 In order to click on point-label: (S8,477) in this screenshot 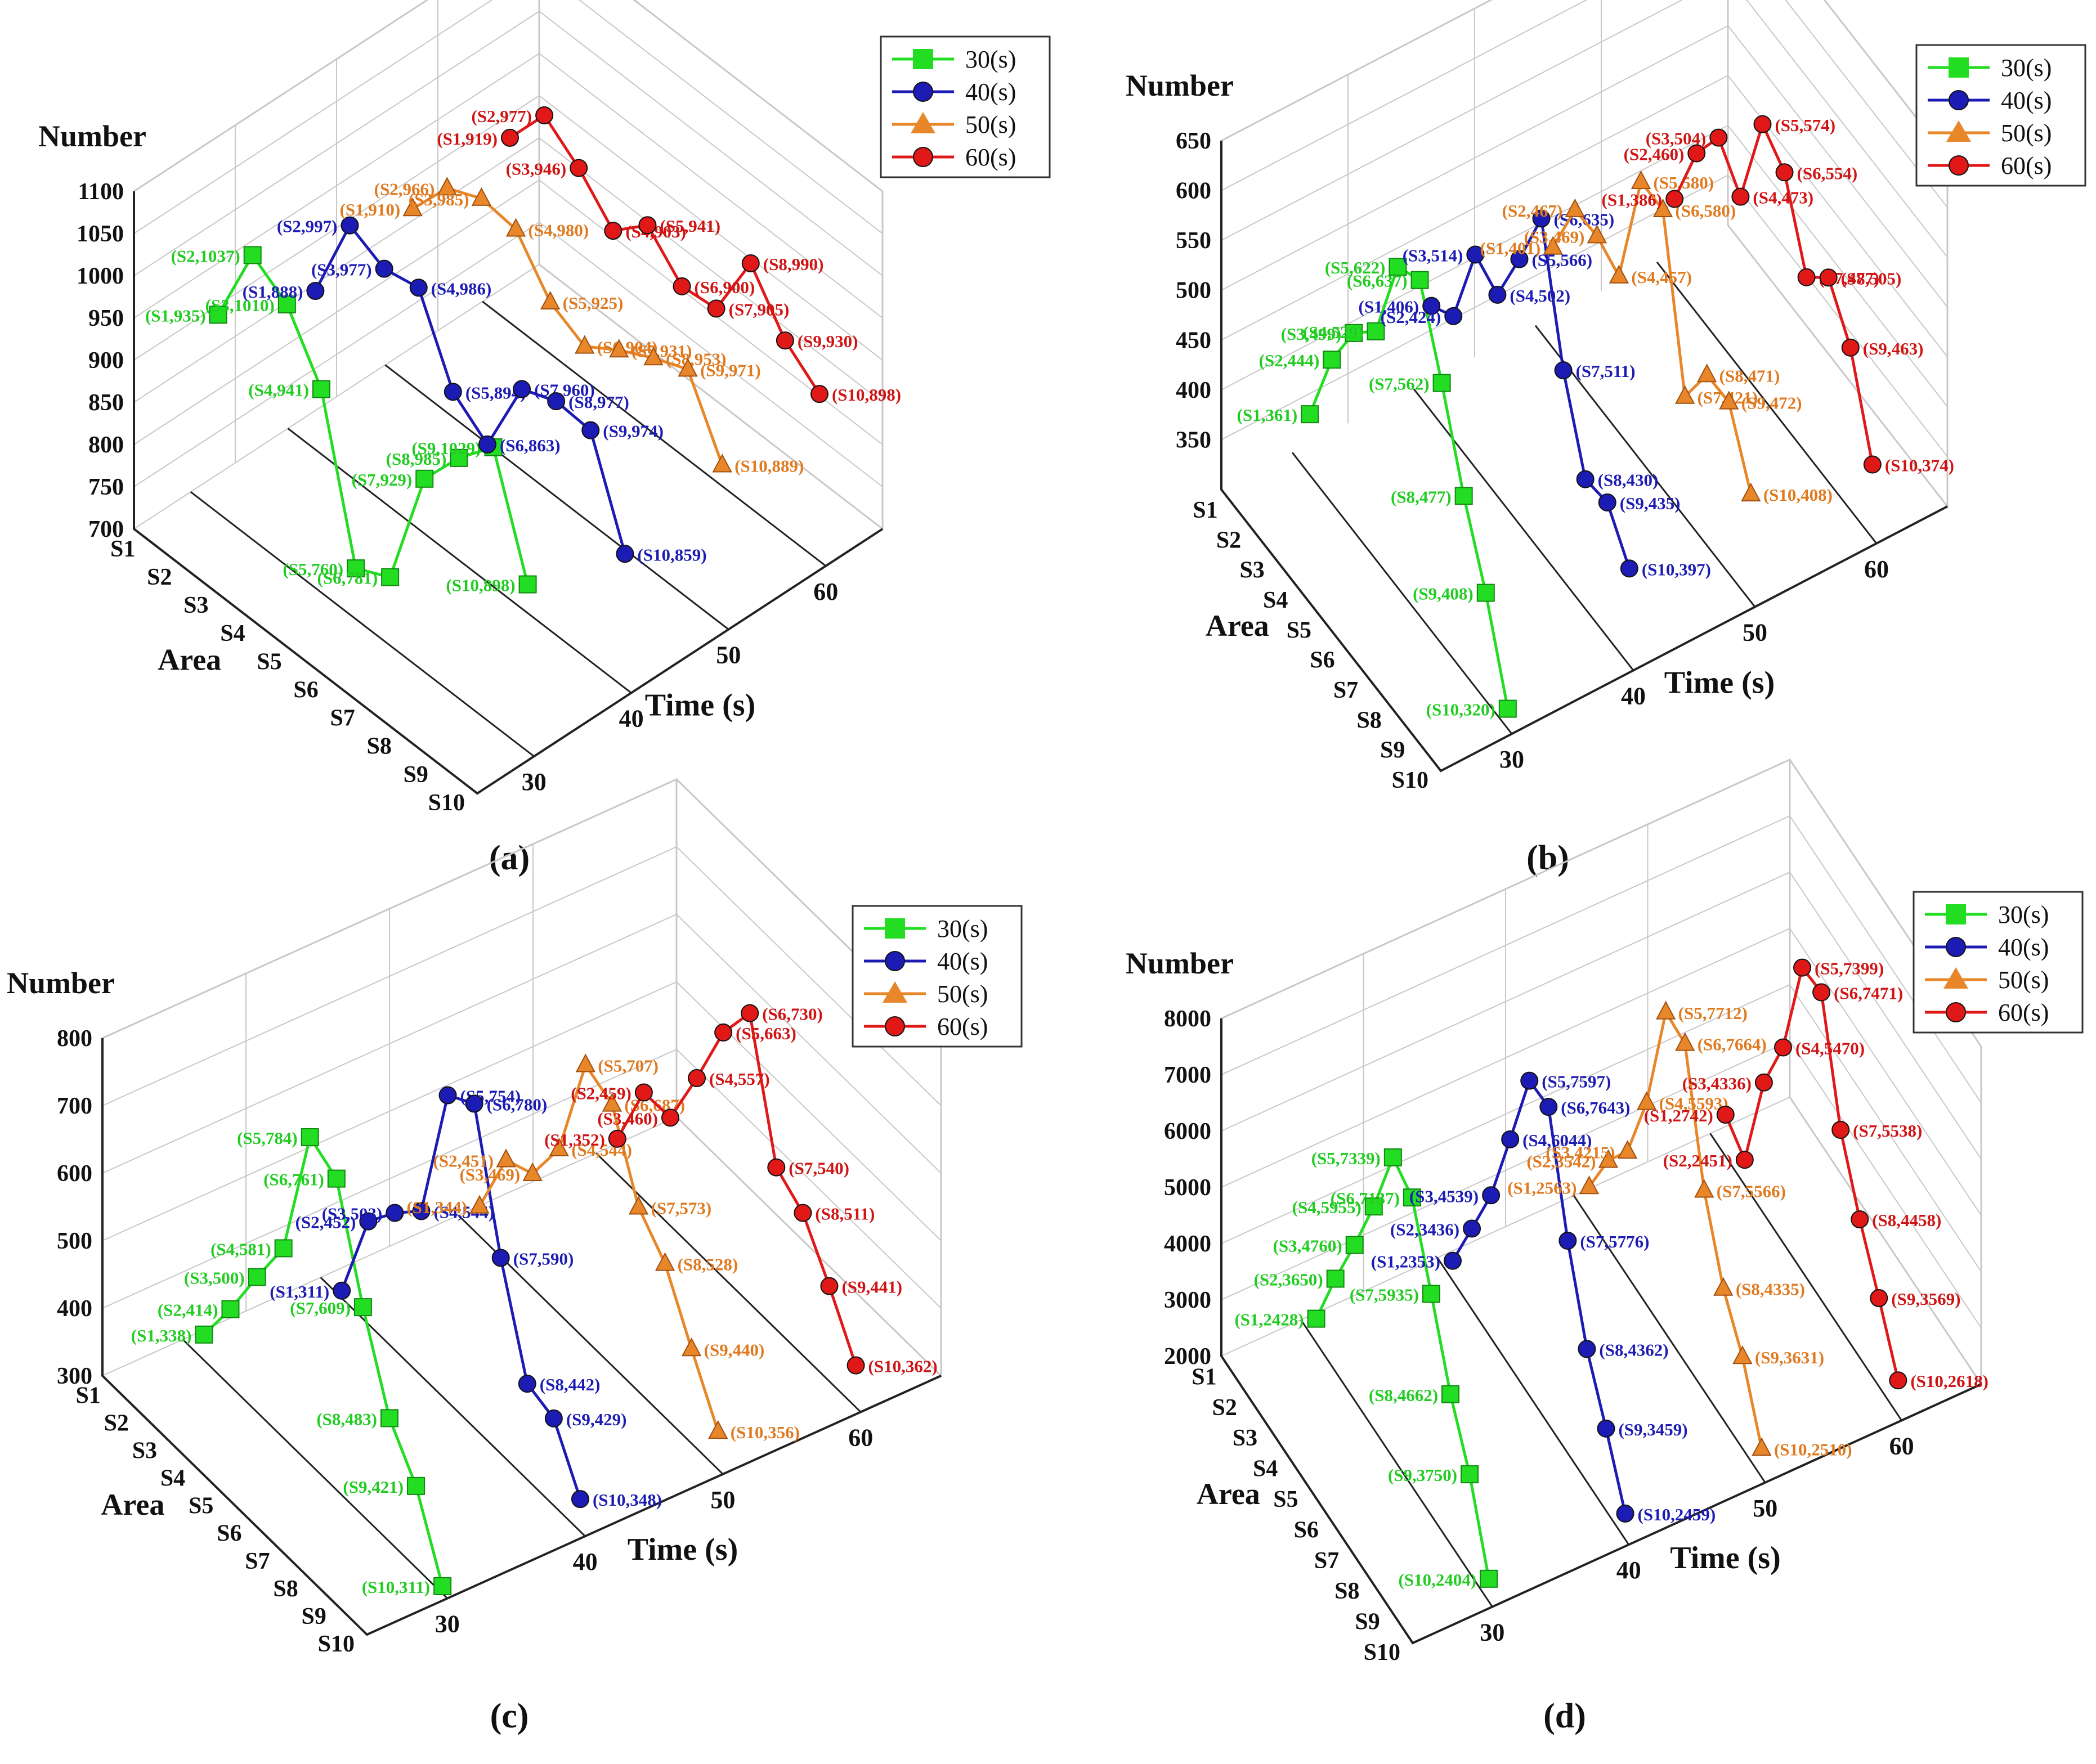, I will do `click(1421, 496)`.